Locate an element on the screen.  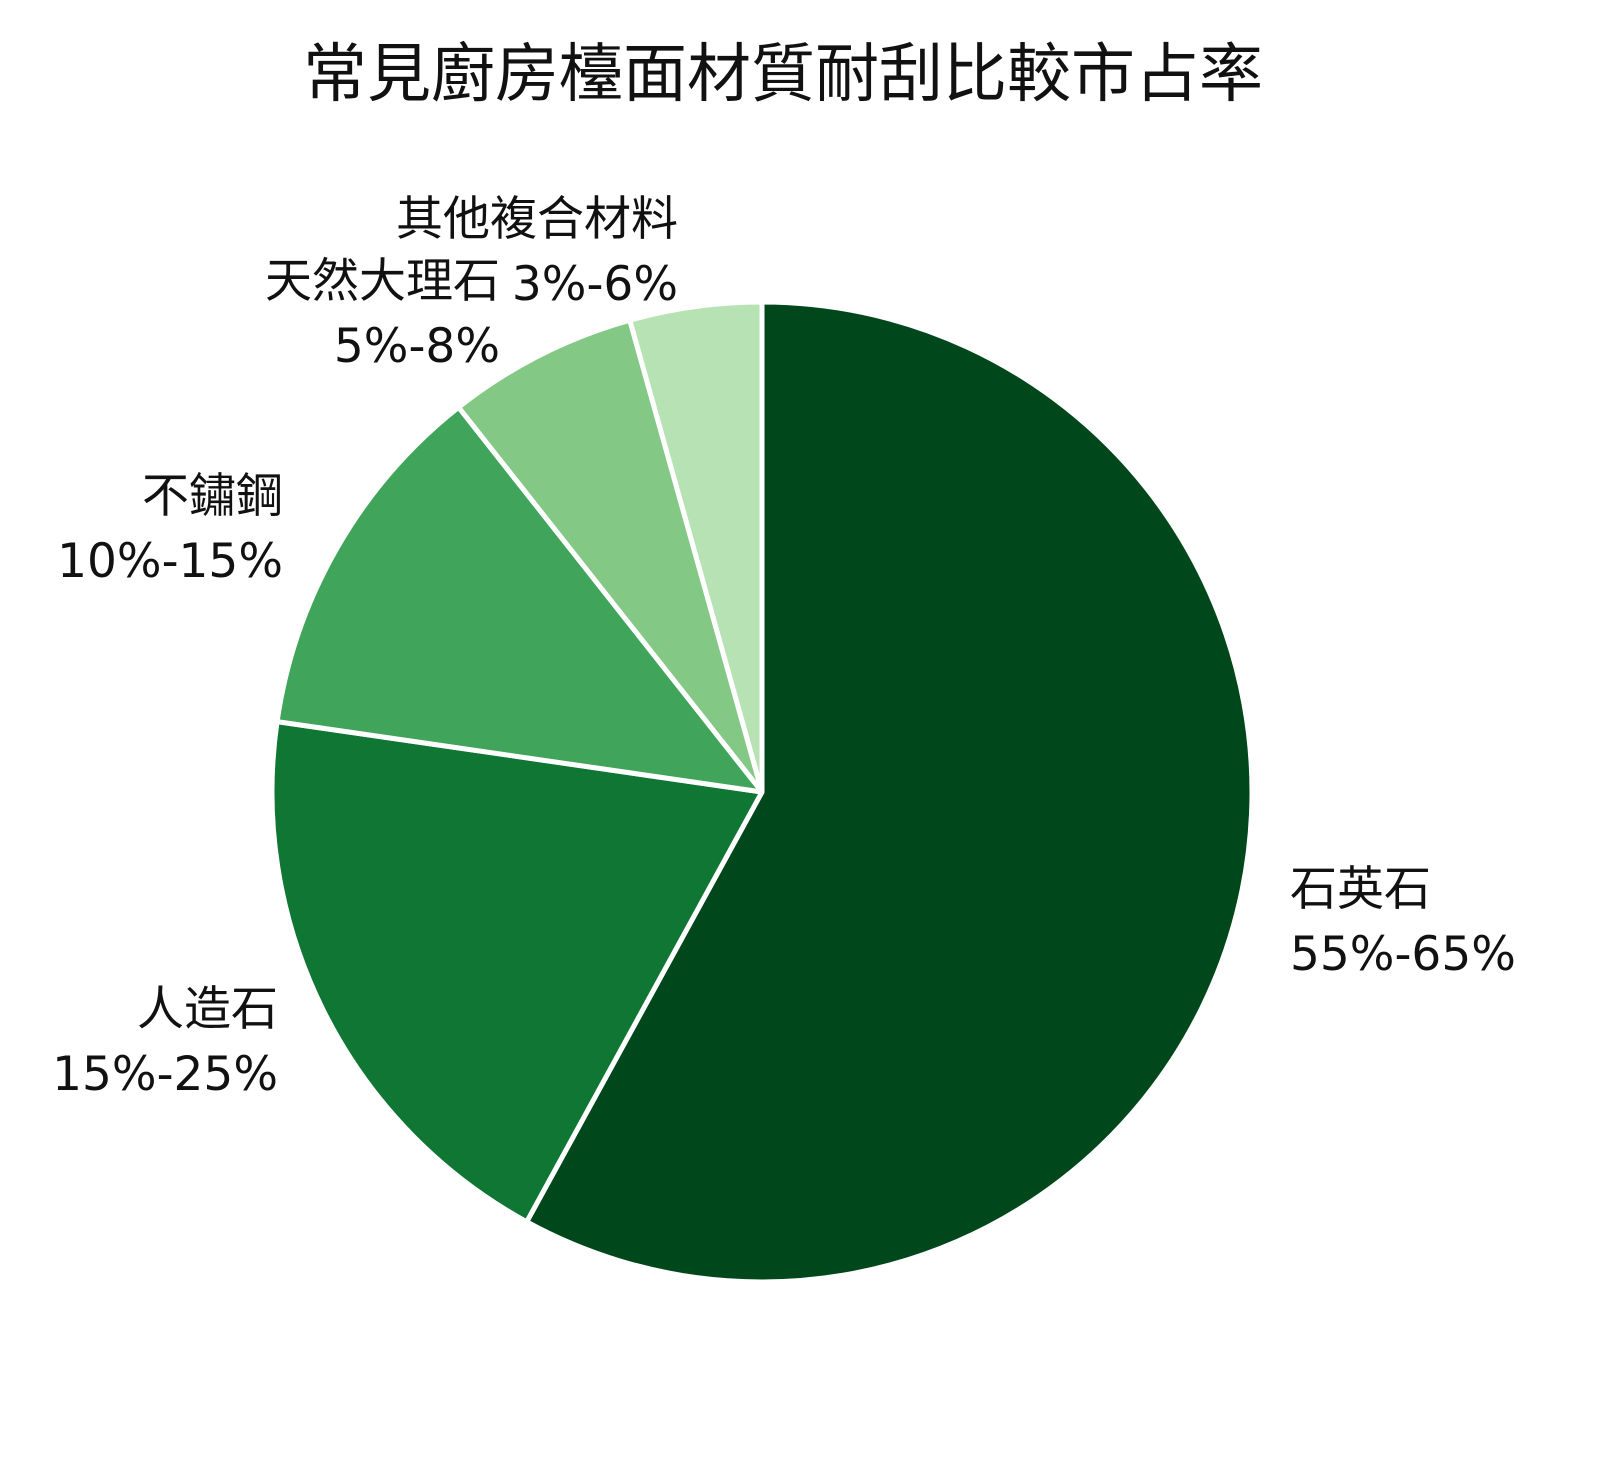
slice-label-name-5: 其他複合材料 is located at coordinates (537, 219).